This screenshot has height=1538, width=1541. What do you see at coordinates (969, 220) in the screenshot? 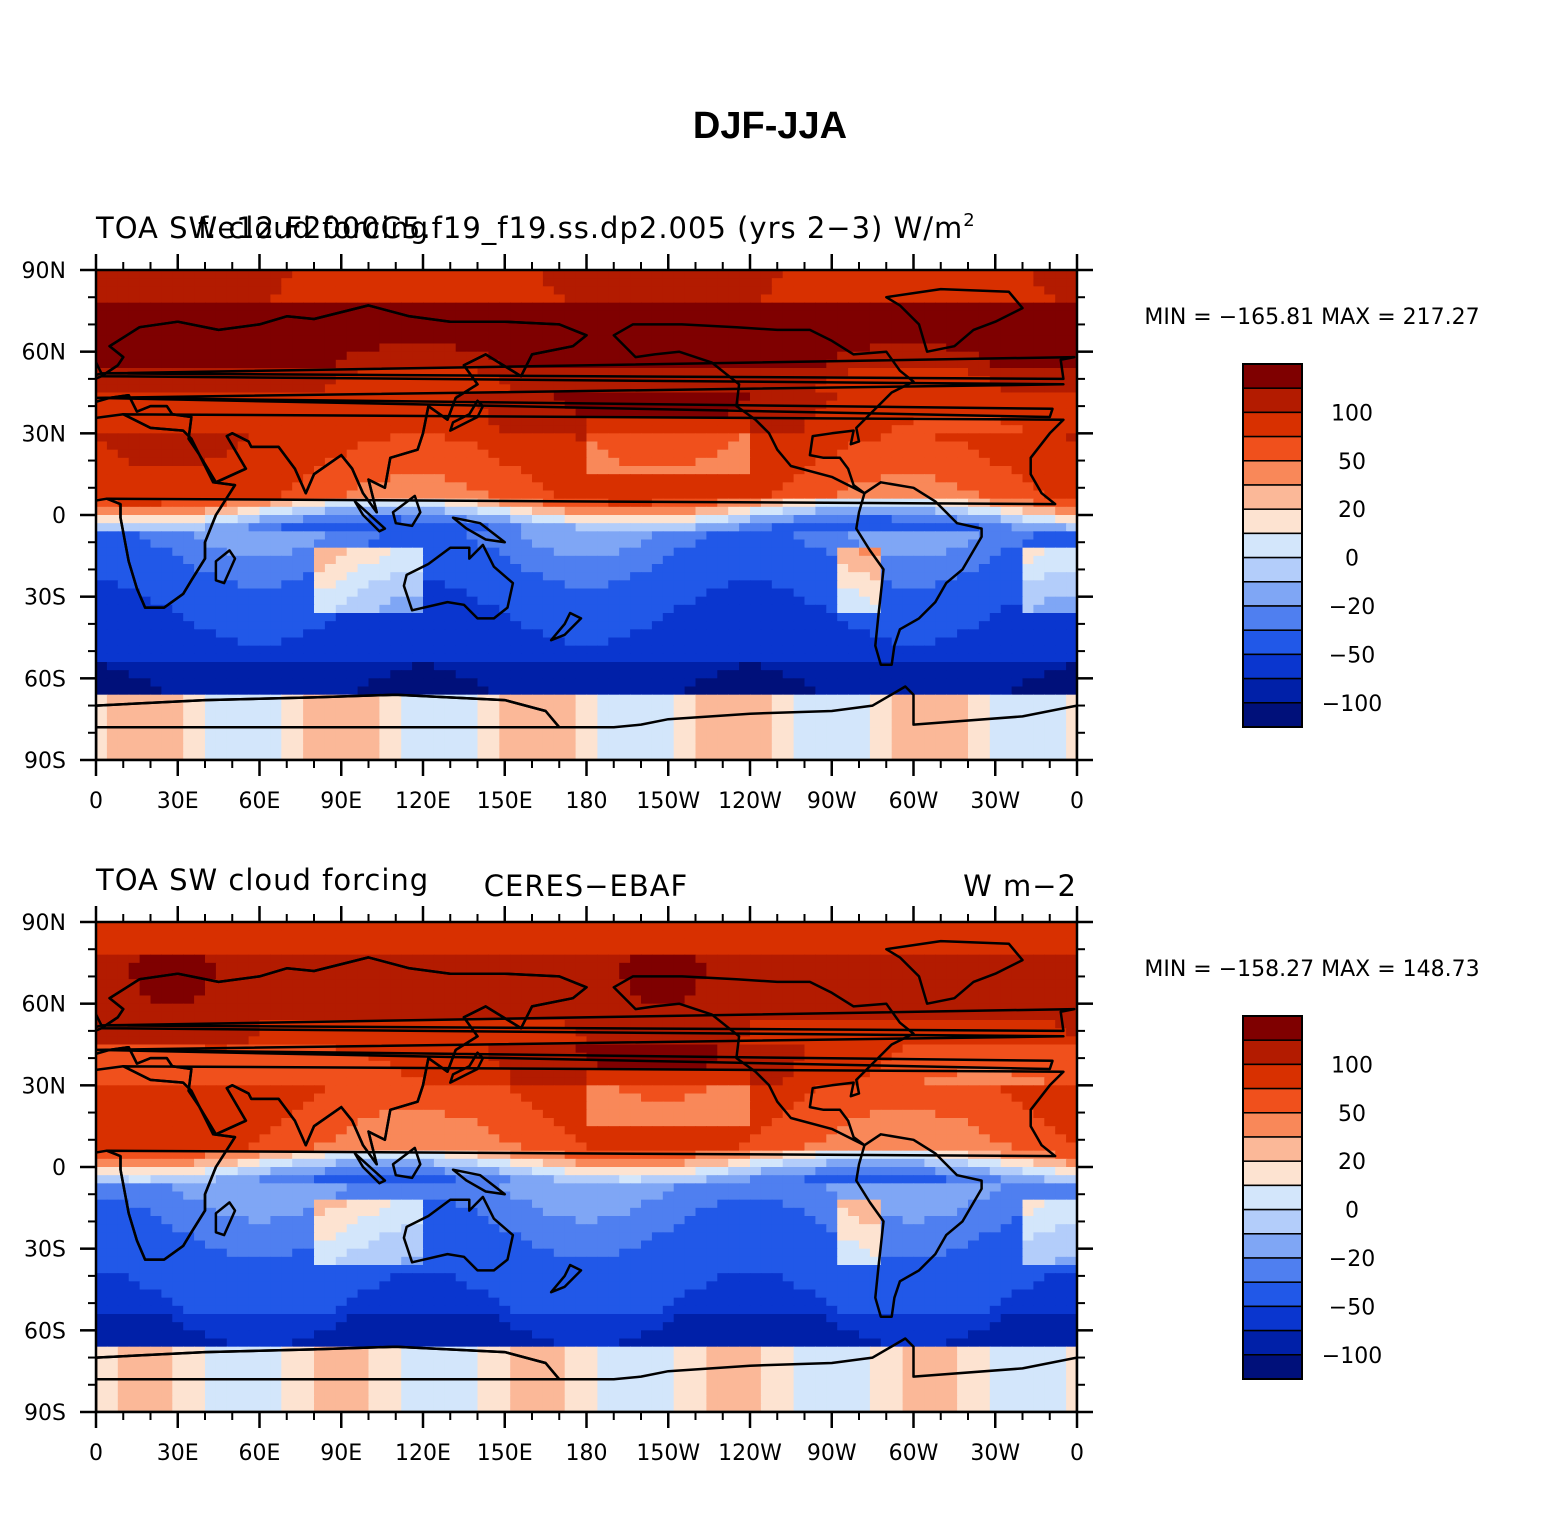
I see `units-superscript: 2` at bounding box center [969, 220].